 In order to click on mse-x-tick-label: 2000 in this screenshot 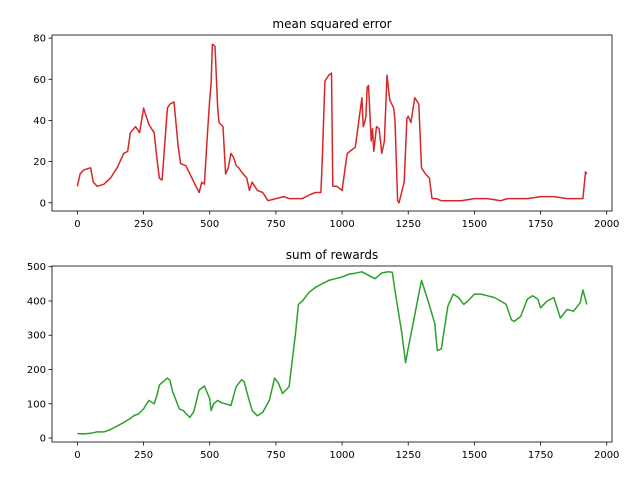, I will do `click(606, 224)`.